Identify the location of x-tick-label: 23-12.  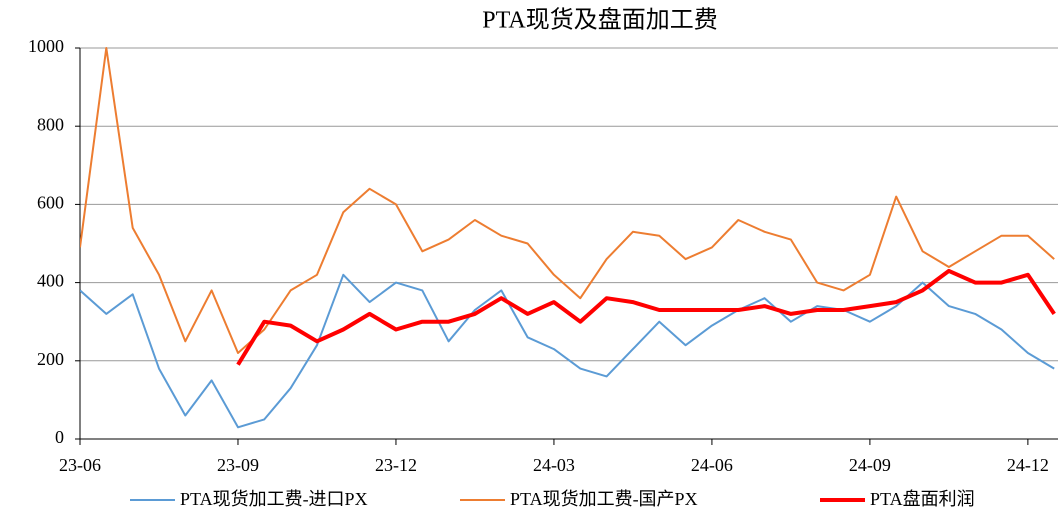
(396, 465).